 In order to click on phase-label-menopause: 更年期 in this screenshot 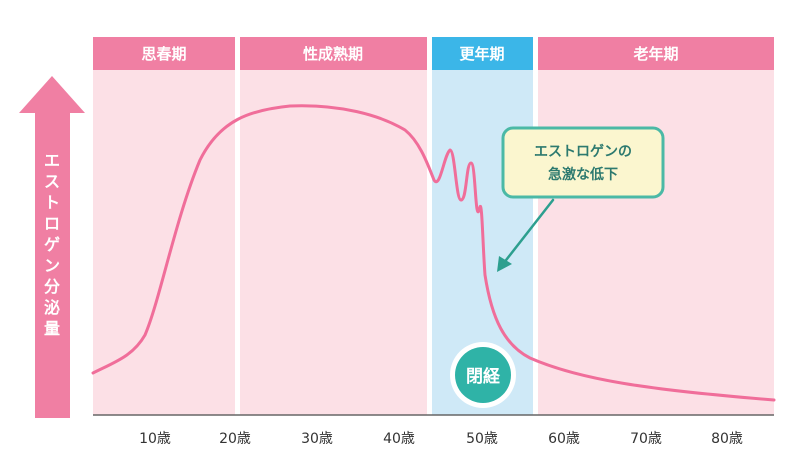, I will do `click(481, 54)`.